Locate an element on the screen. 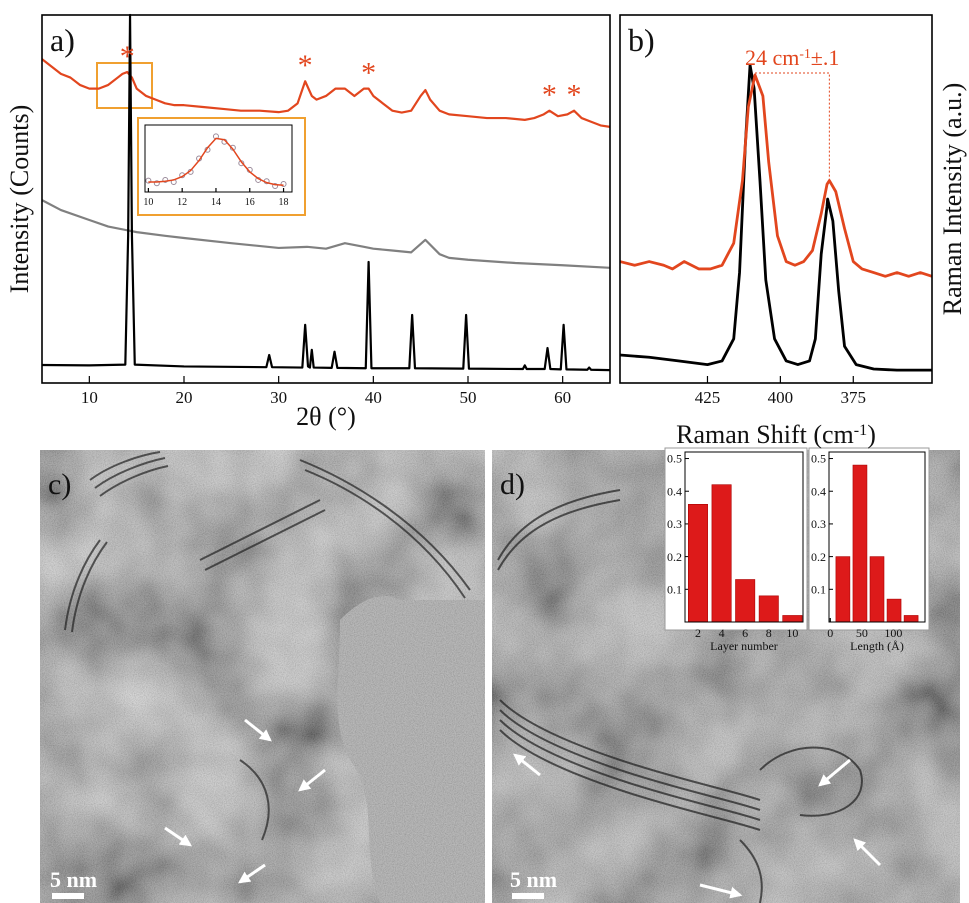 This screenshot has height=903, width=969. inset-frame is located at coordinates (221, 166).